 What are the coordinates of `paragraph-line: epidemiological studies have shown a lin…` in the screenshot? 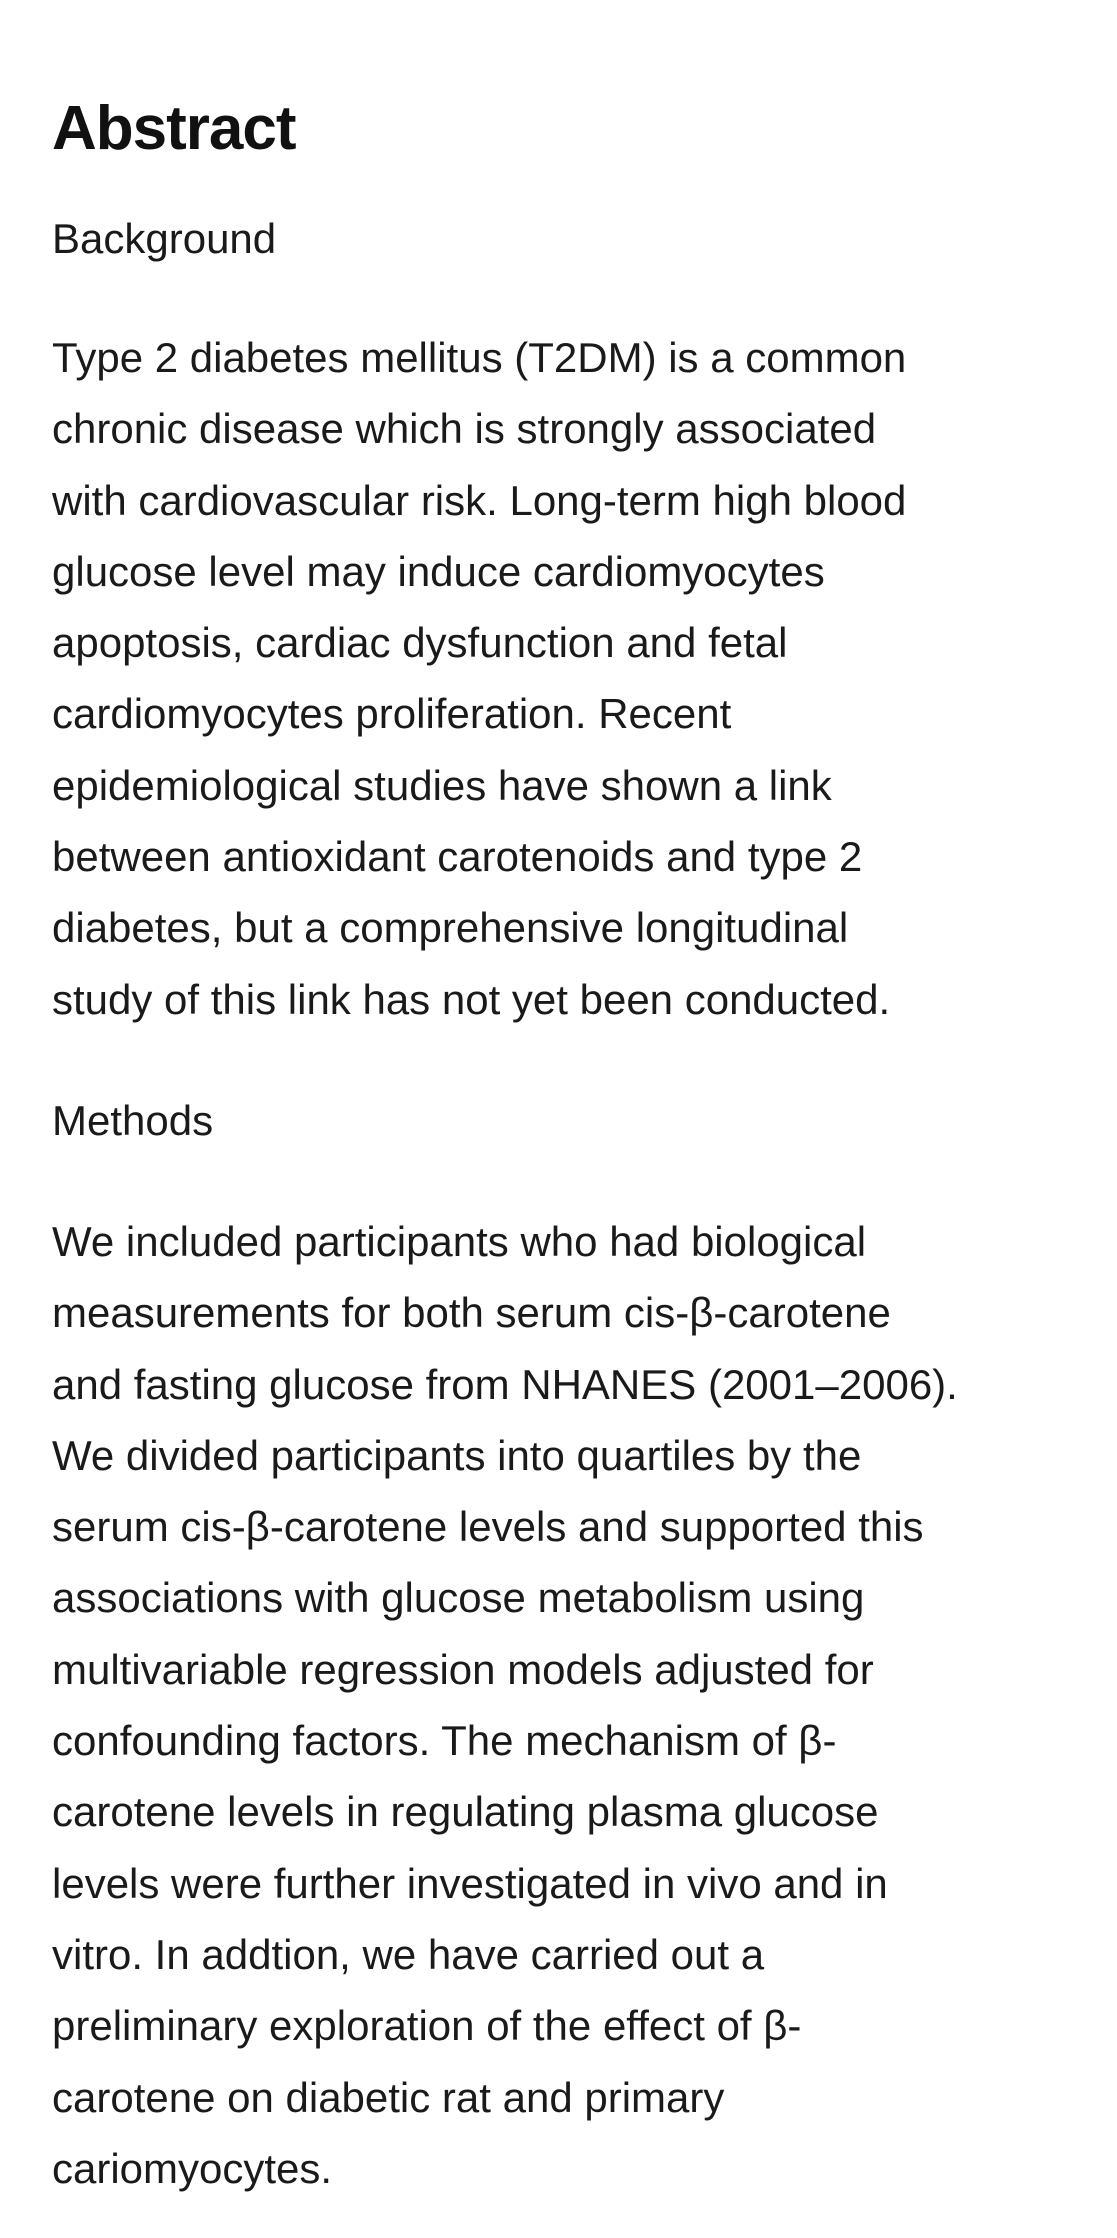 It's located at (442, 785).